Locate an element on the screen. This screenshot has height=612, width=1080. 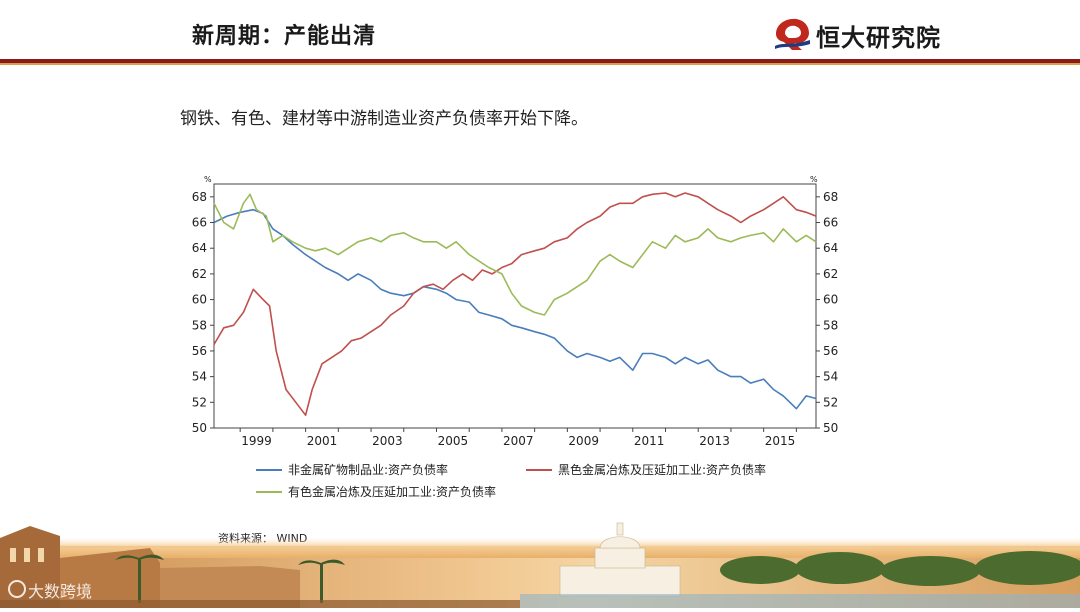
y-tick-label-left: 64 is located at coordinates (199, 248).